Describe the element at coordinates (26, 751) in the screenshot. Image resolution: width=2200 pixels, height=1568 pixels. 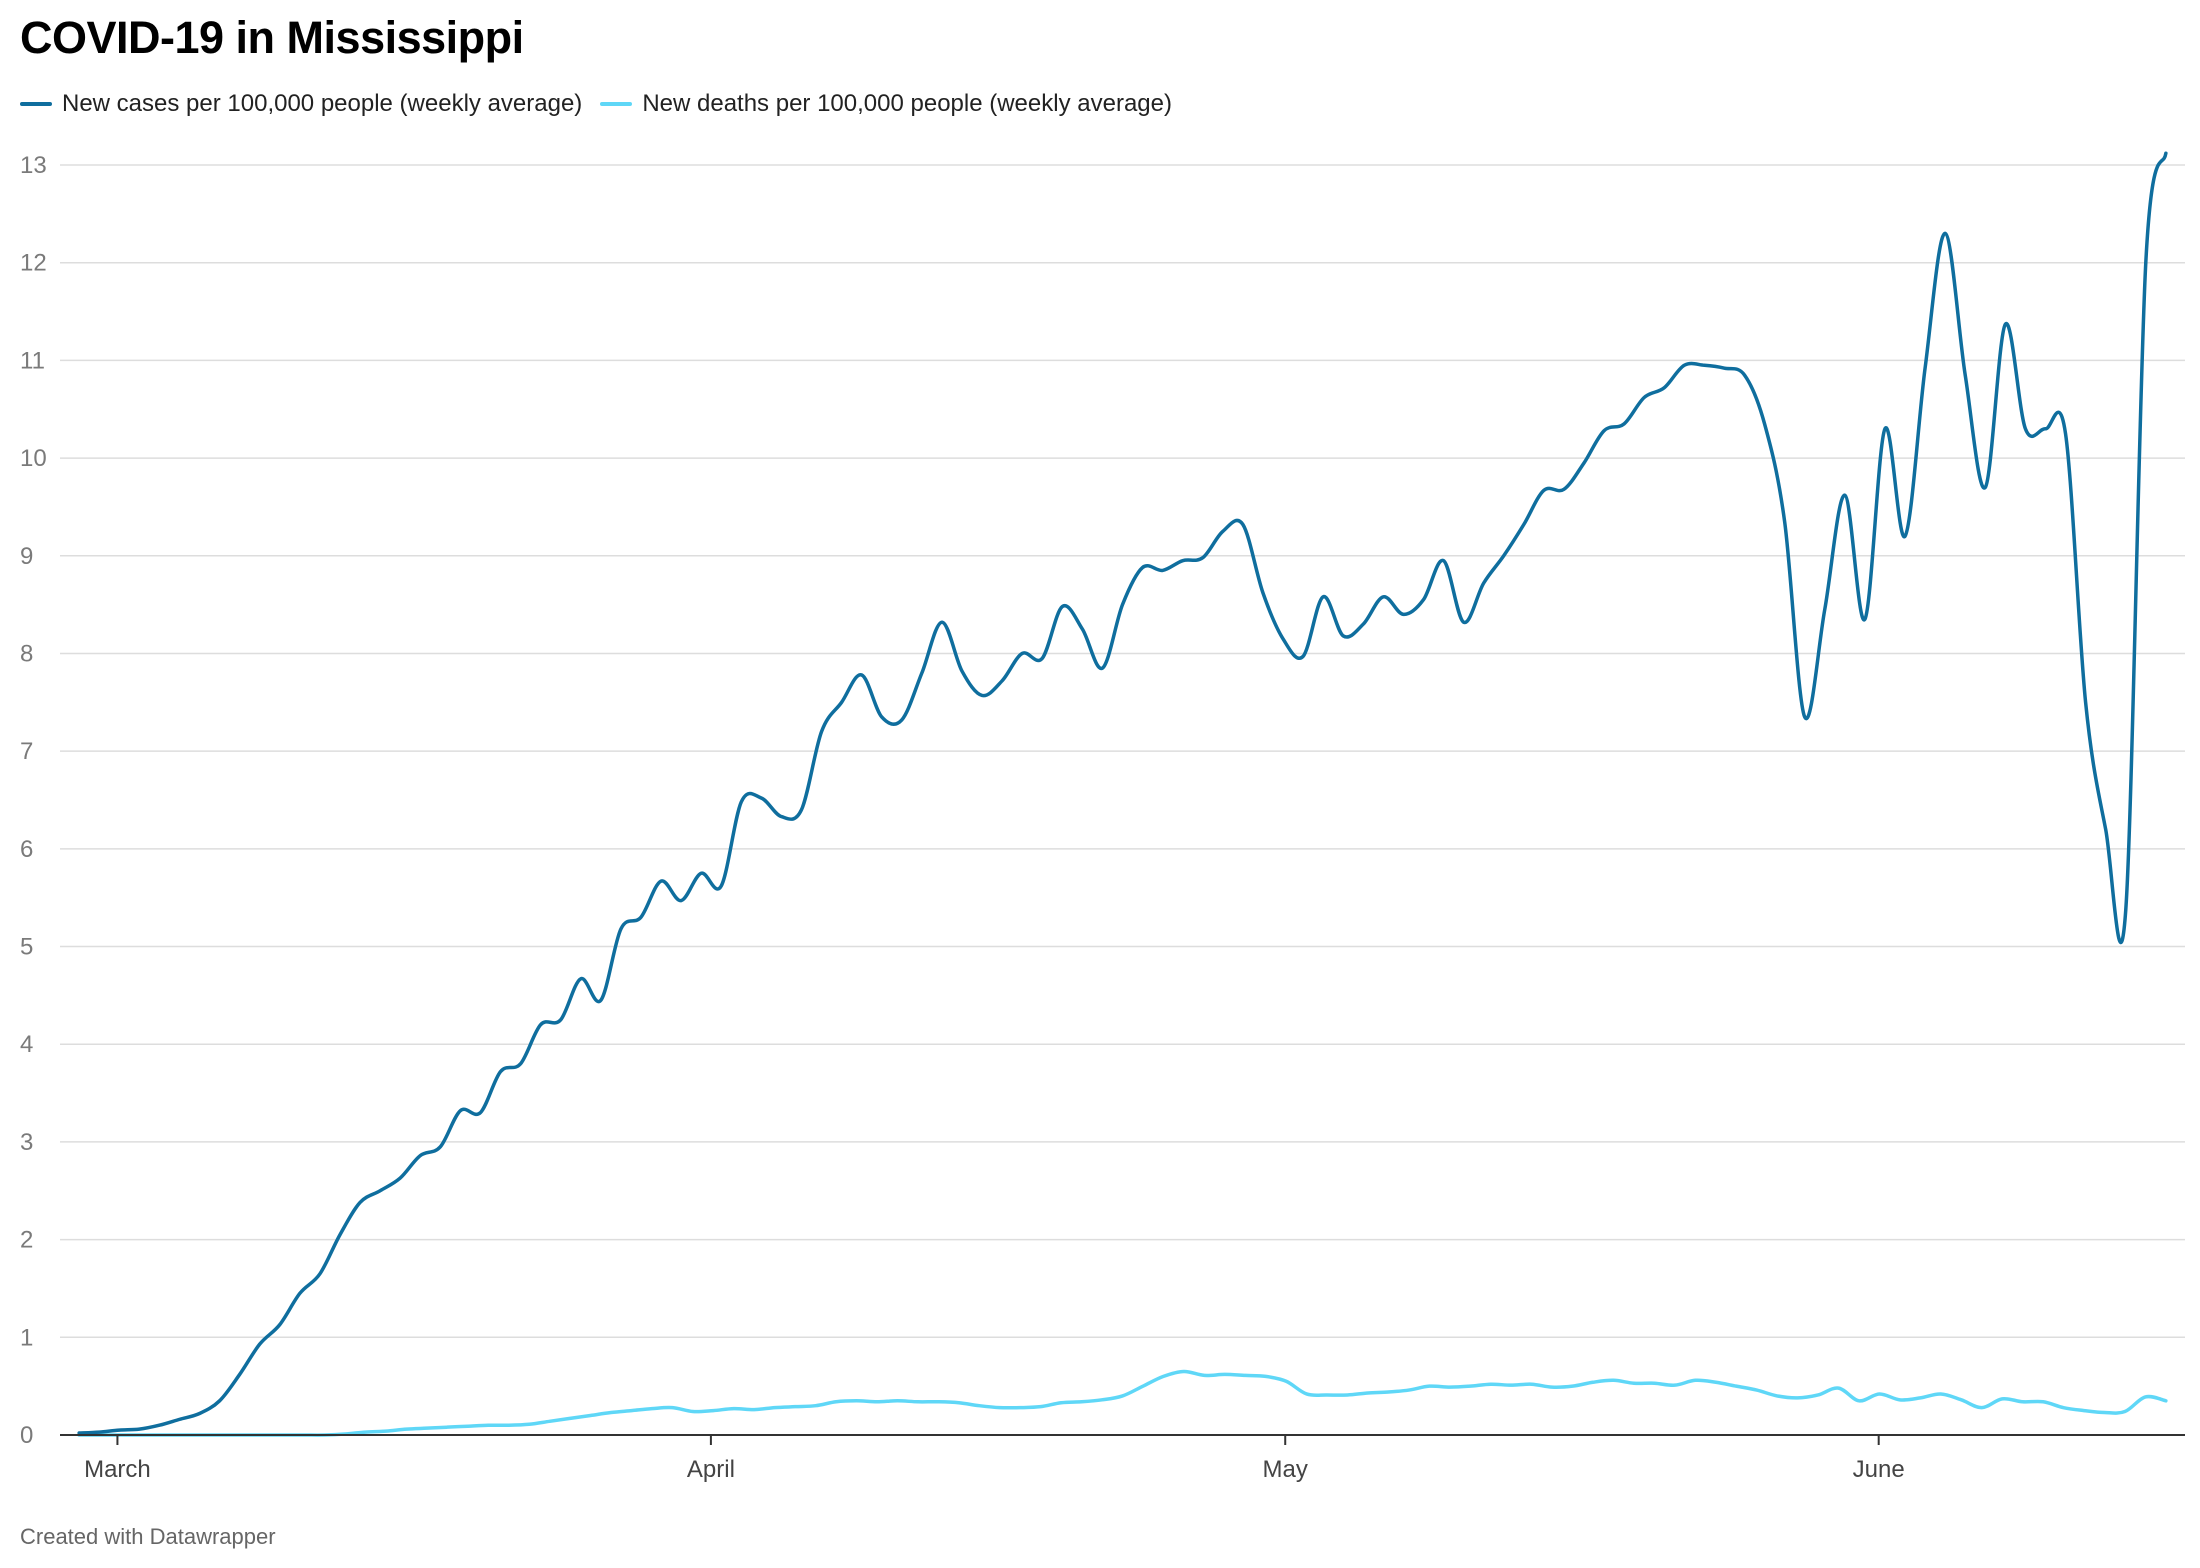
I see `y-tick-label: 7` at that location.